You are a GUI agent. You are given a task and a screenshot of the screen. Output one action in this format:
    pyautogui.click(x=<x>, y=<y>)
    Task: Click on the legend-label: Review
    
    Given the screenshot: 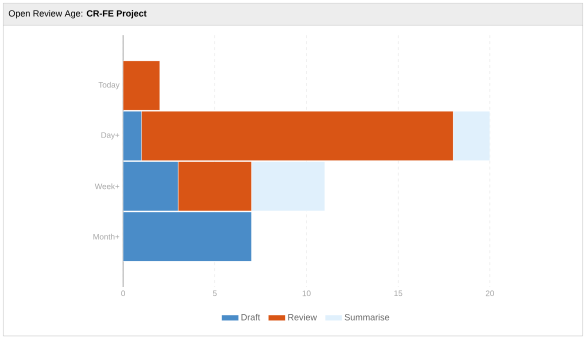 What is the action you would take?
    pyautogui.click(x=302, y=317)
    